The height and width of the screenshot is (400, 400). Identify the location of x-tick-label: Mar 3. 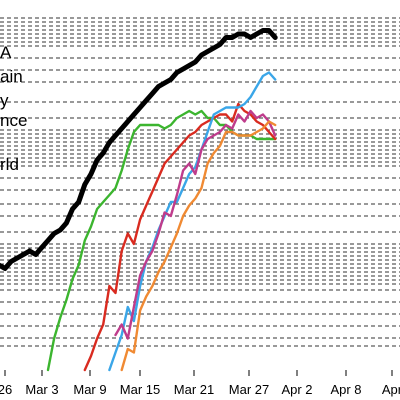
(41, 389).